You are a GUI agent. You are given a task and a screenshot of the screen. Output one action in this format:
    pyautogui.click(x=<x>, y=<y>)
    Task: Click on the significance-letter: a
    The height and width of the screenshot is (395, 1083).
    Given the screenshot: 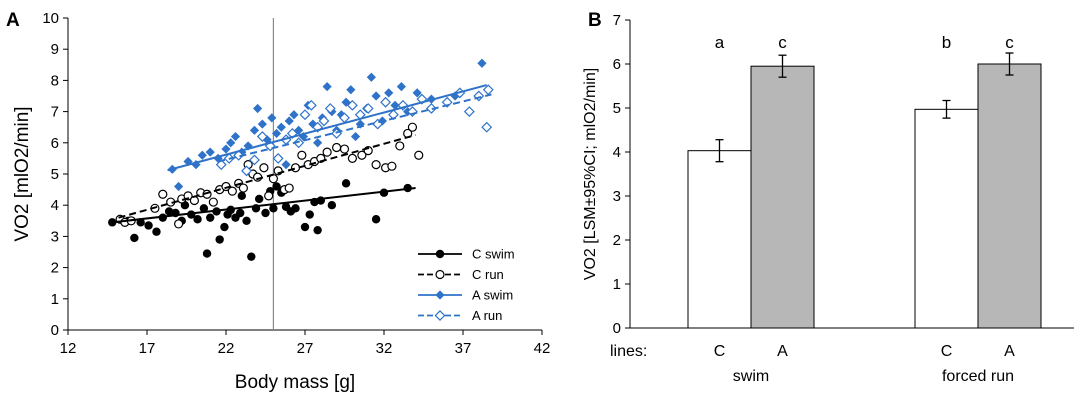 What is the action you would take?
    pyautogui.click(x=720, y=42)
    